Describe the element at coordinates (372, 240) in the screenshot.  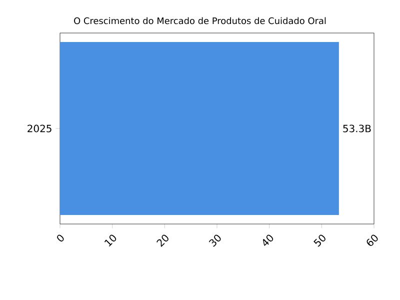
I see `x-tick-label: 60` at that location.